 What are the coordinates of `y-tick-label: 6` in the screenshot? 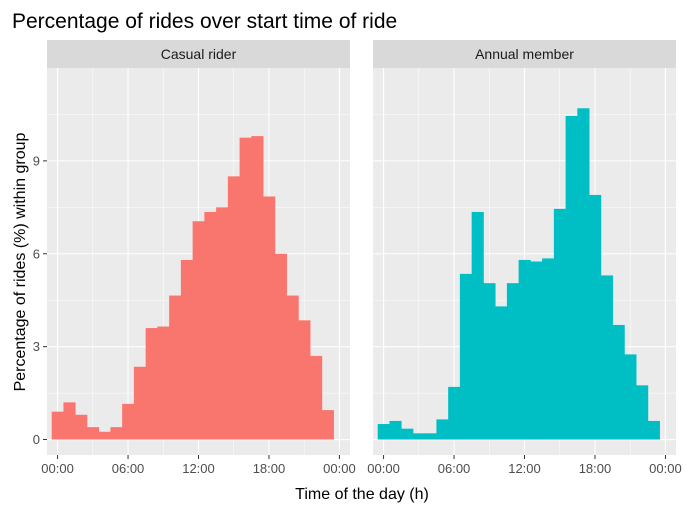 It's located at (36, 253).